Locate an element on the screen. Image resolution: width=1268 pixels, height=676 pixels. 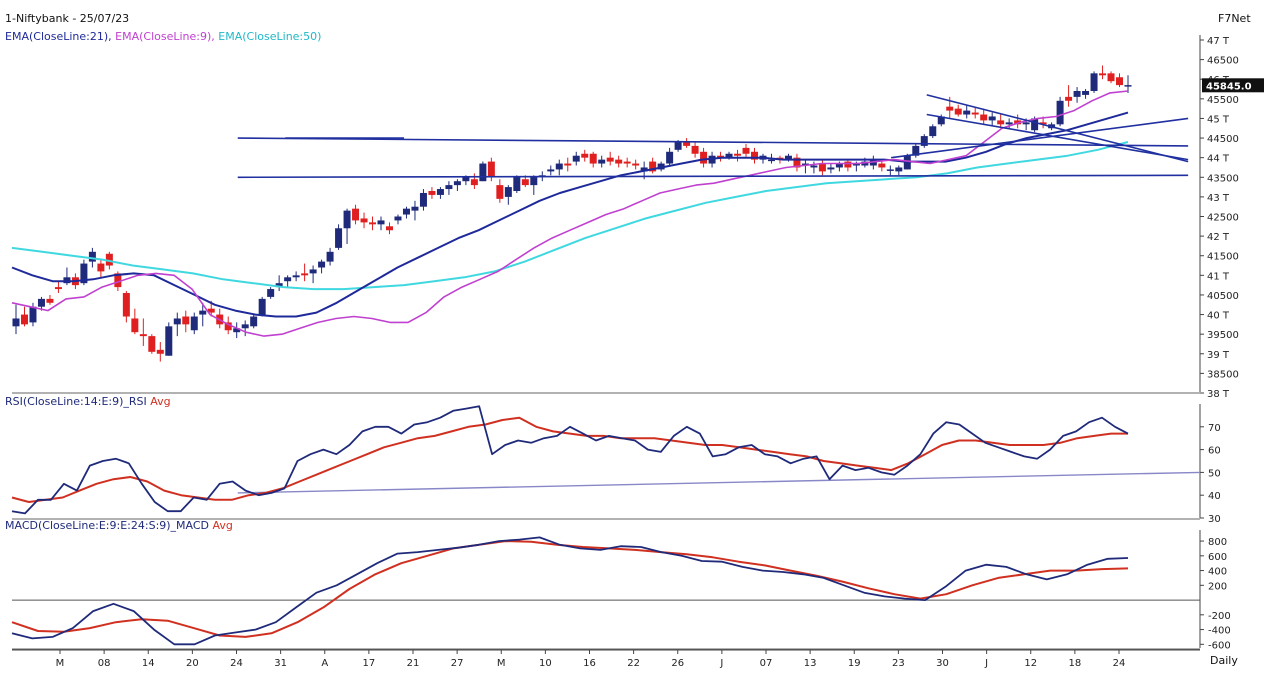
macd-tick-label: 600 is located at coordinates (1217, 557).